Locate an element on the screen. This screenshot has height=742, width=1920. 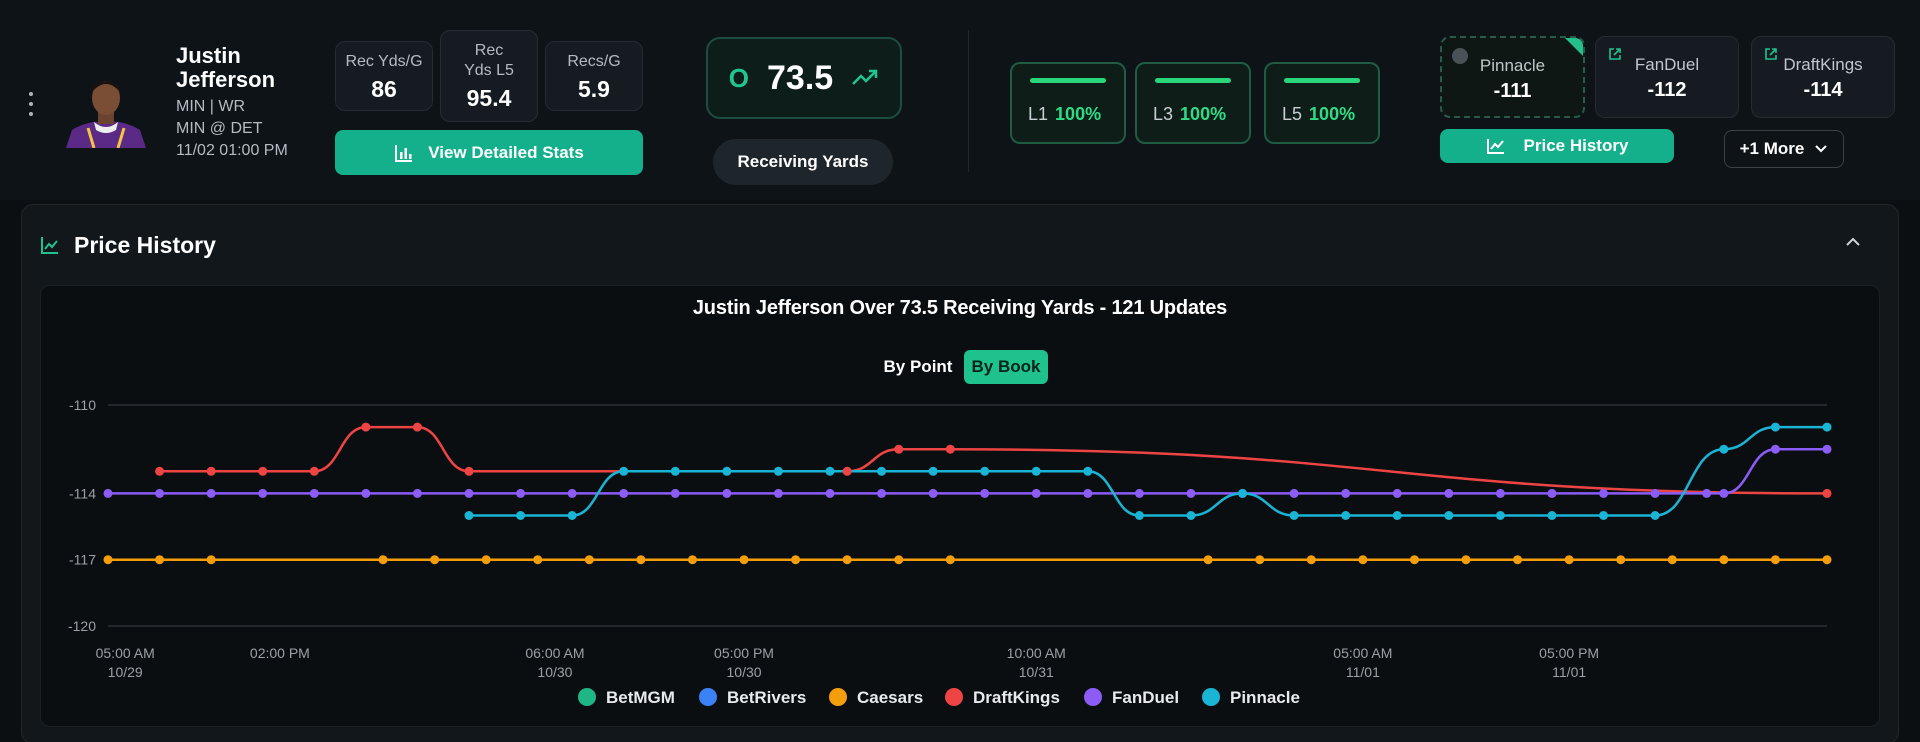
player-last-name: Jefferson is located at coordinates (226, 79).